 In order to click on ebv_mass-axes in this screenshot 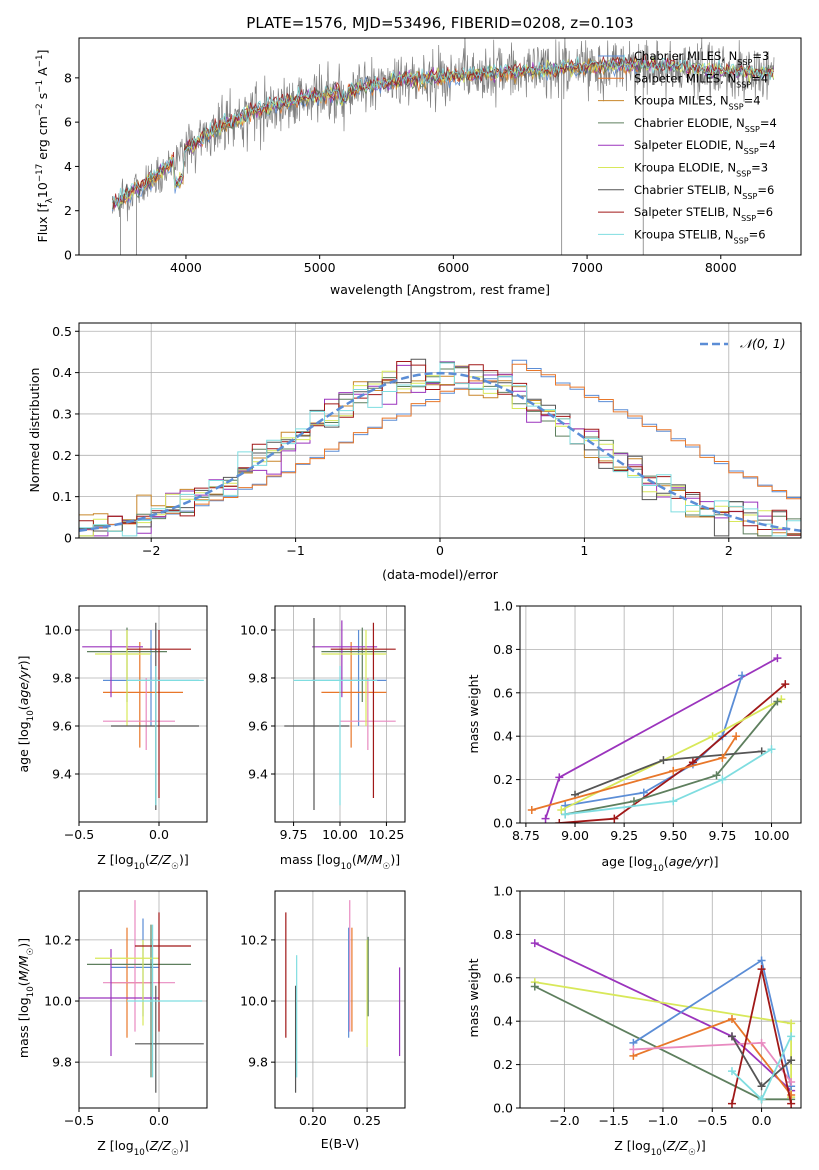, I will do `click(340, 999)`.